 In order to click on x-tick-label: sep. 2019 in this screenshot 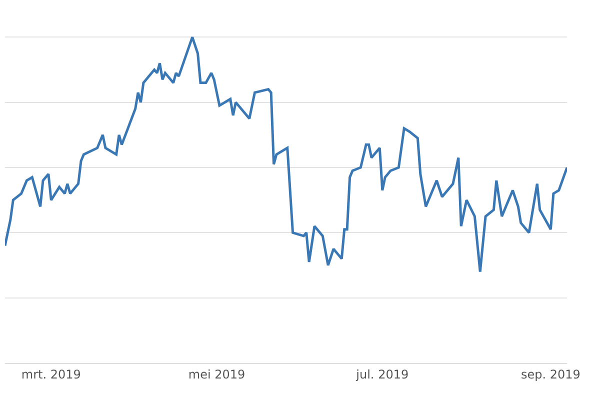, I will do `click(550, 374)`.